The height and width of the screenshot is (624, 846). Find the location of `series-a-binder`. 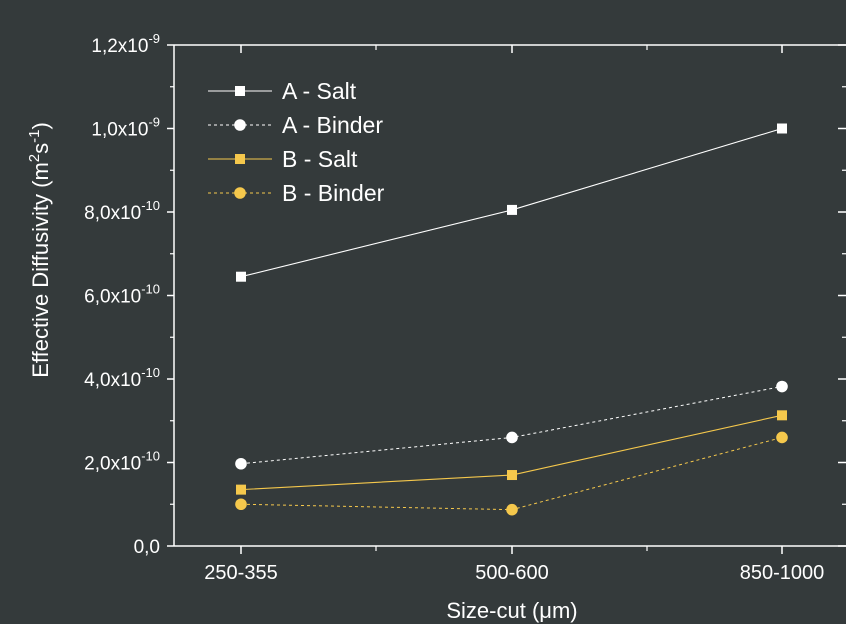

series-a-binder is located at coordinates (511, 425).